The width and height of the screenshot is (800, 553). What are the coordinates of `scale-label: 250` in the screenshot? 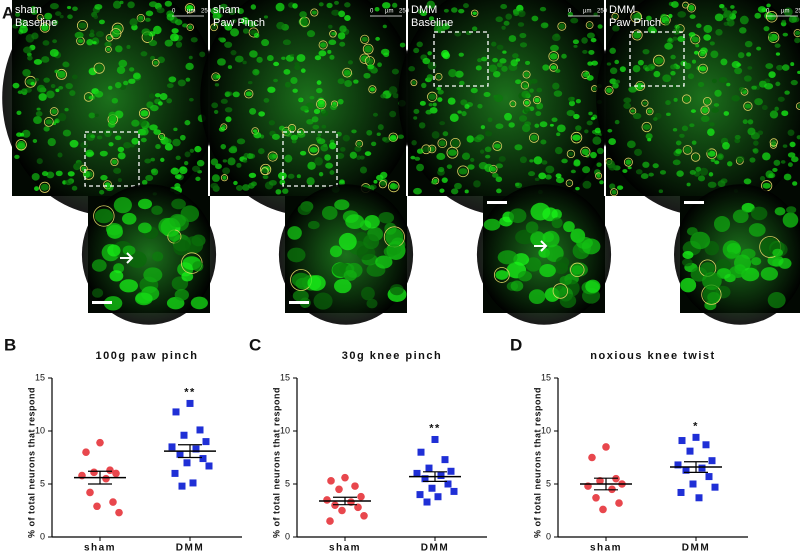 It's located at (602, 12).